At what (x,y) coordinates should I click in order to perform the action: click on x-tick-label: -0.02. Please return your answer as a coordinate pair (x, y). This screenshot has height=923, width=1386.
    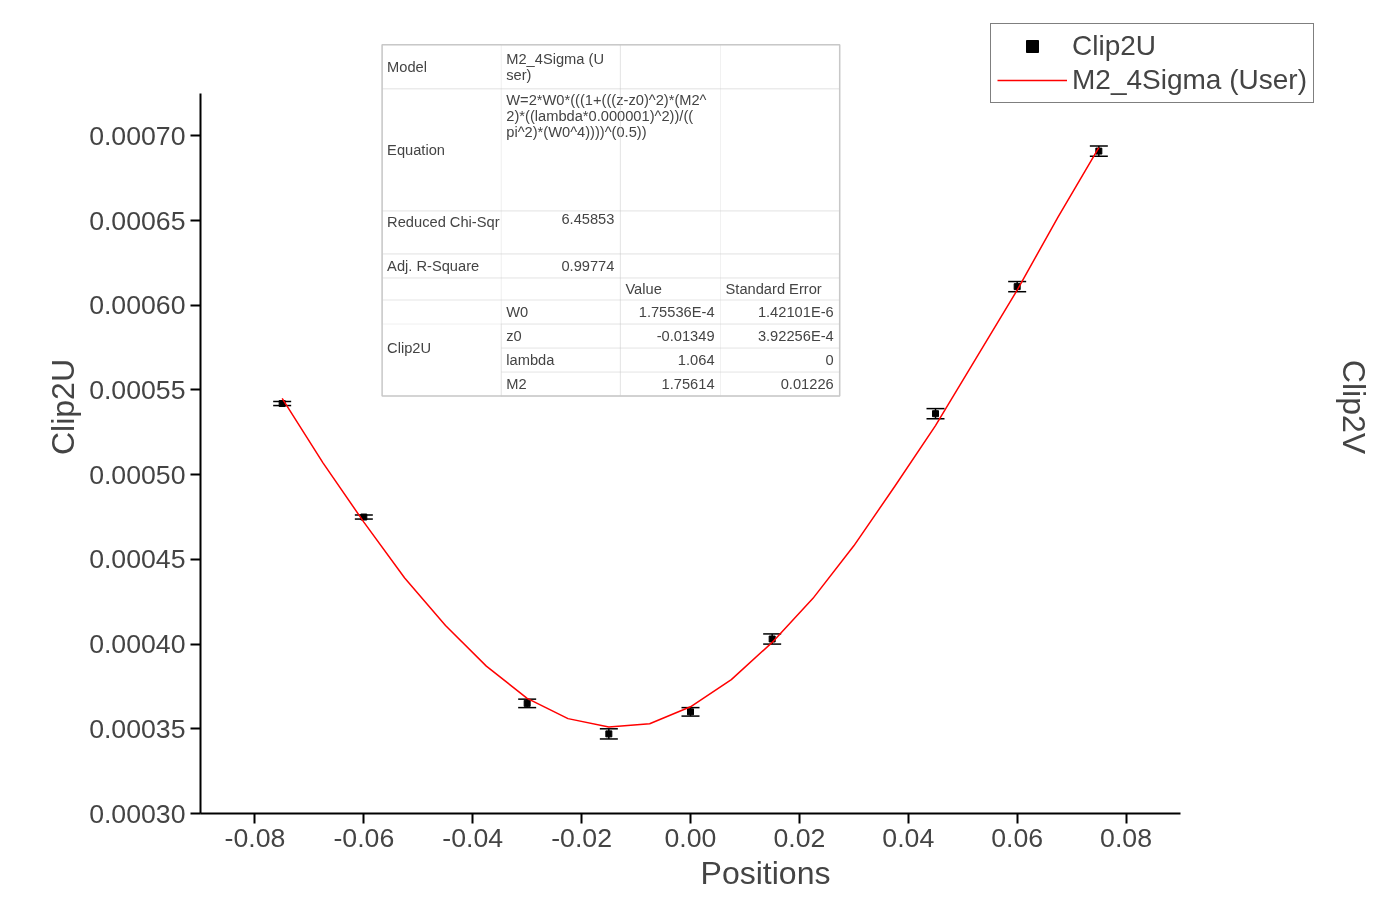
    Looking at the image, I should click on (581, 837).